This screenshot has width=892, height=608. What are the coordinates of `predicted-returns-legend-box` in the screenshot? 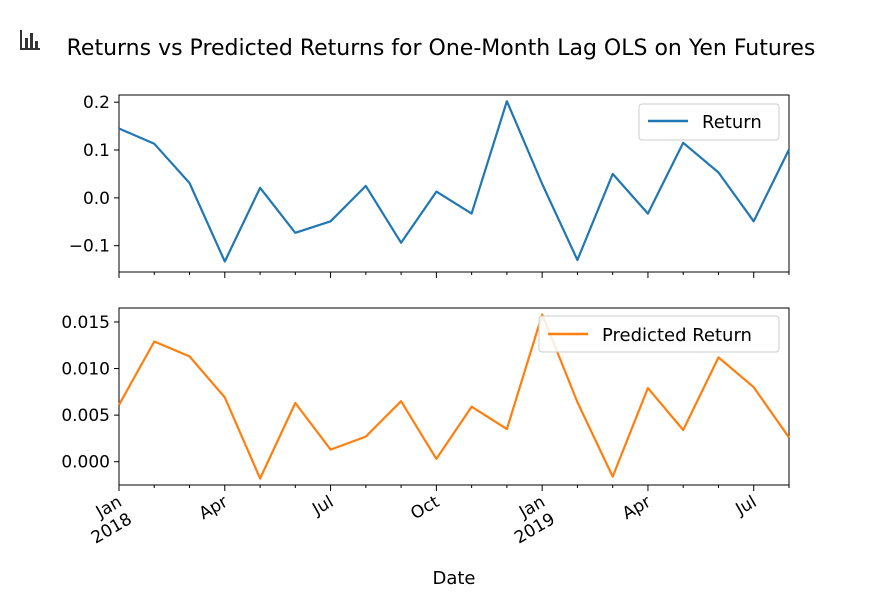 It's located at (659, 334).